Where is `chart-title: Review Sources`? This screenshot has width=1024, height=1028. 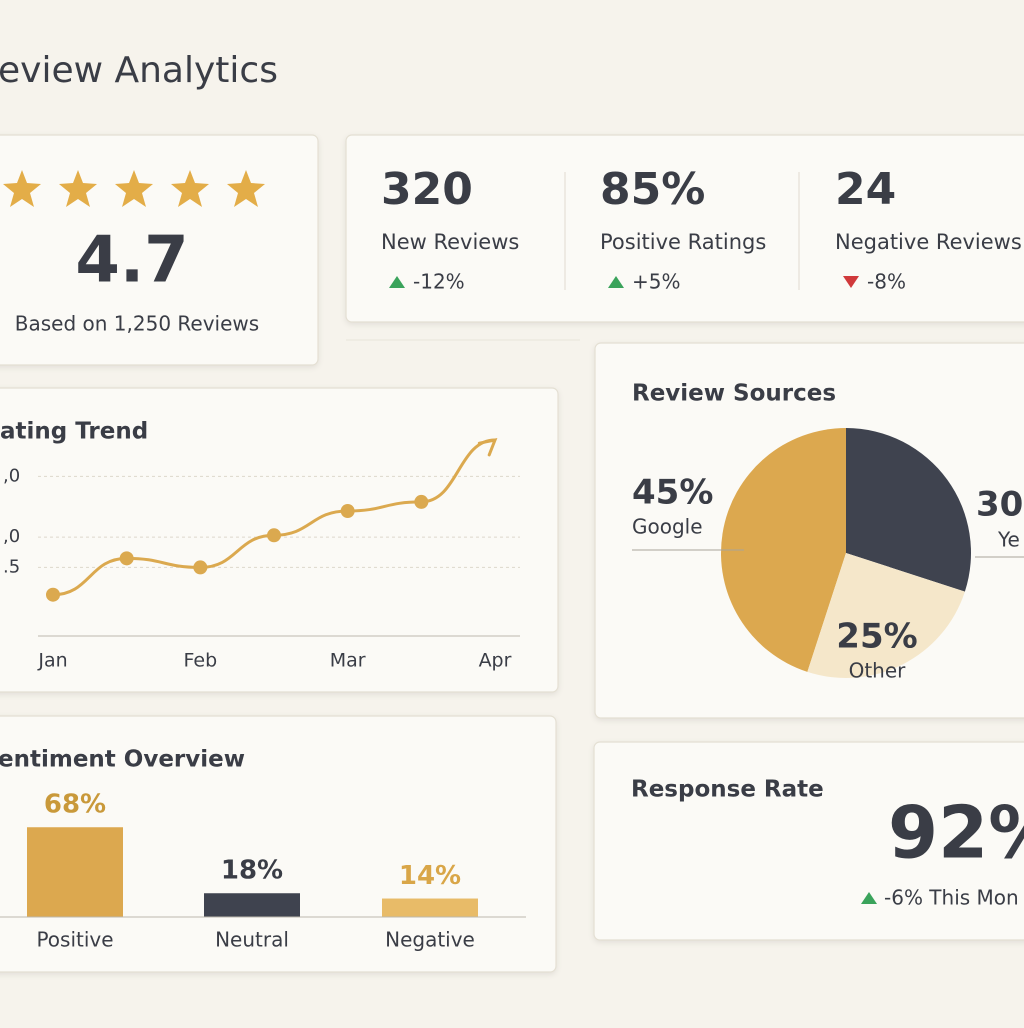
chart-title: Review Sources is located at coordinates (734, 394).